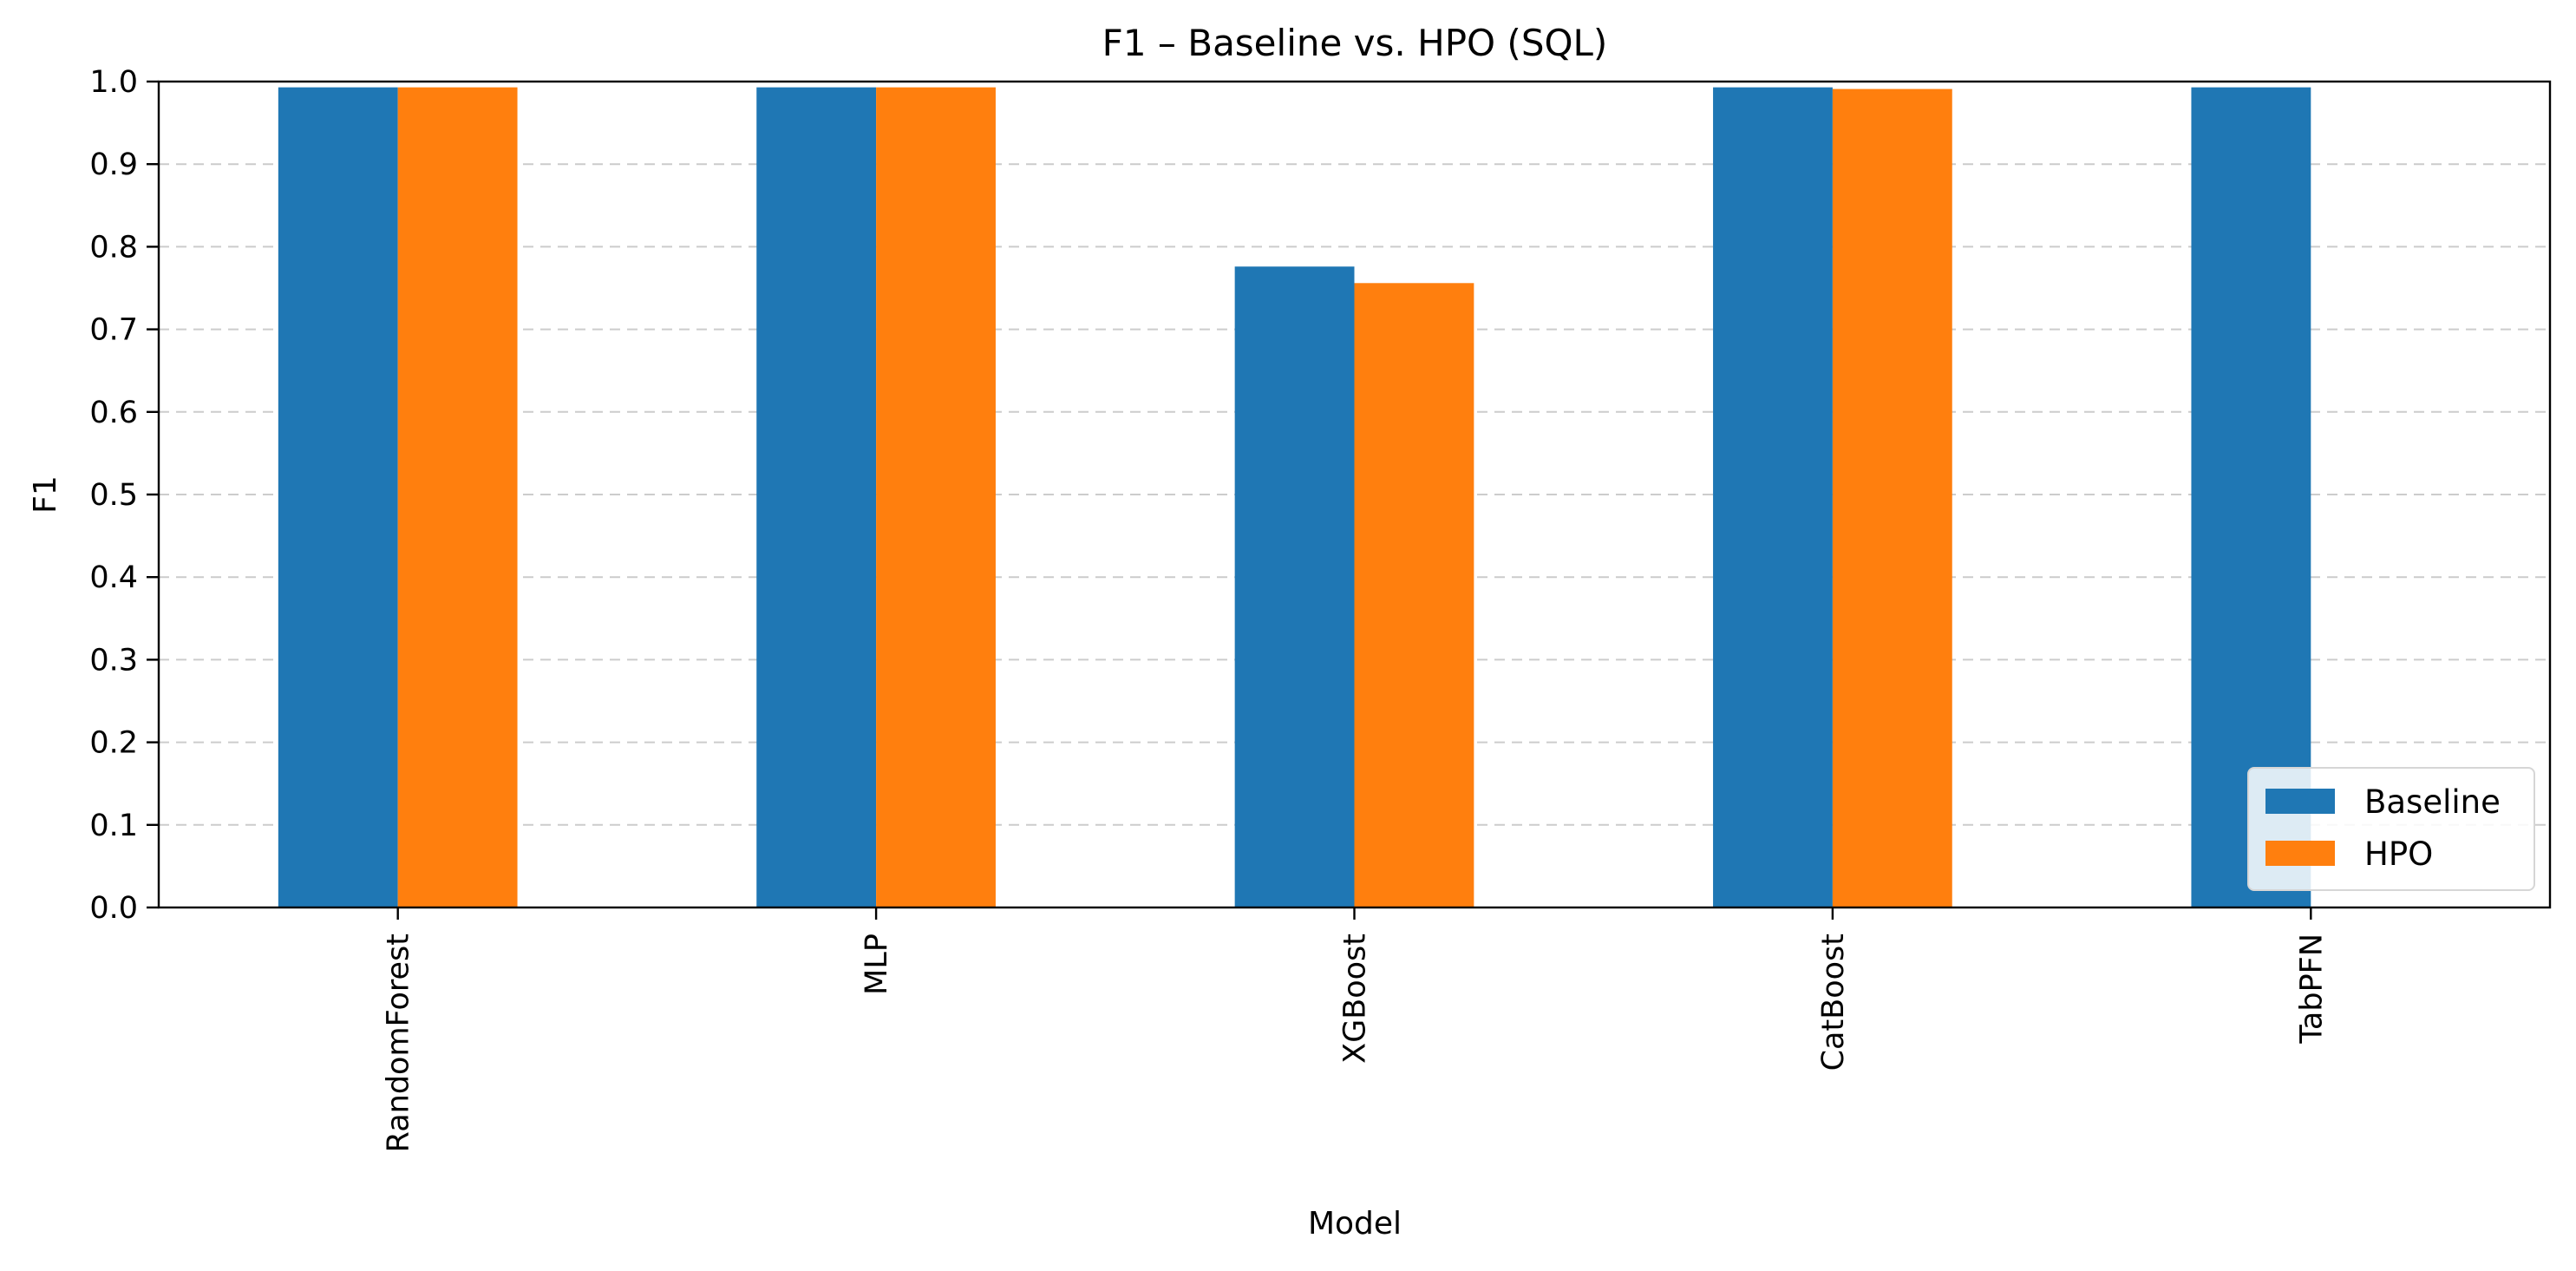 The height and width of the screenshot is (1271, 2576). I want to click on x-axis: RandomForest MLP XGBoost CatBoost TabPFN, so click(1355, 1029).